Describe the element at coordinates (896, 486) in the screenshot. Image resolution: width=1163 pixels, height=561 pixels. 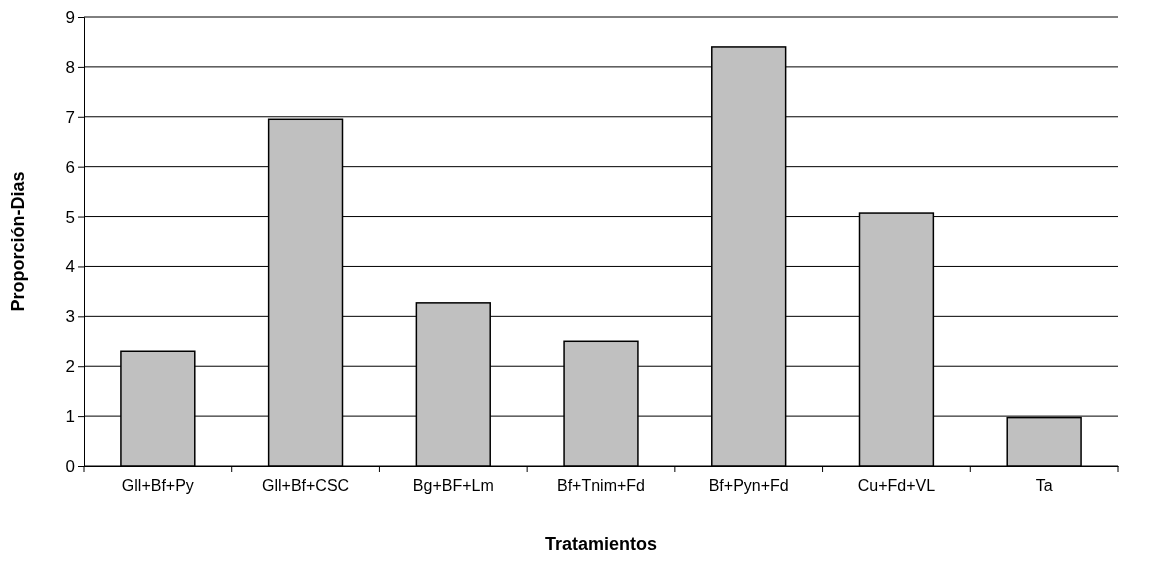
I see `x-tick-label: Cu+Fd+VL` at that location.